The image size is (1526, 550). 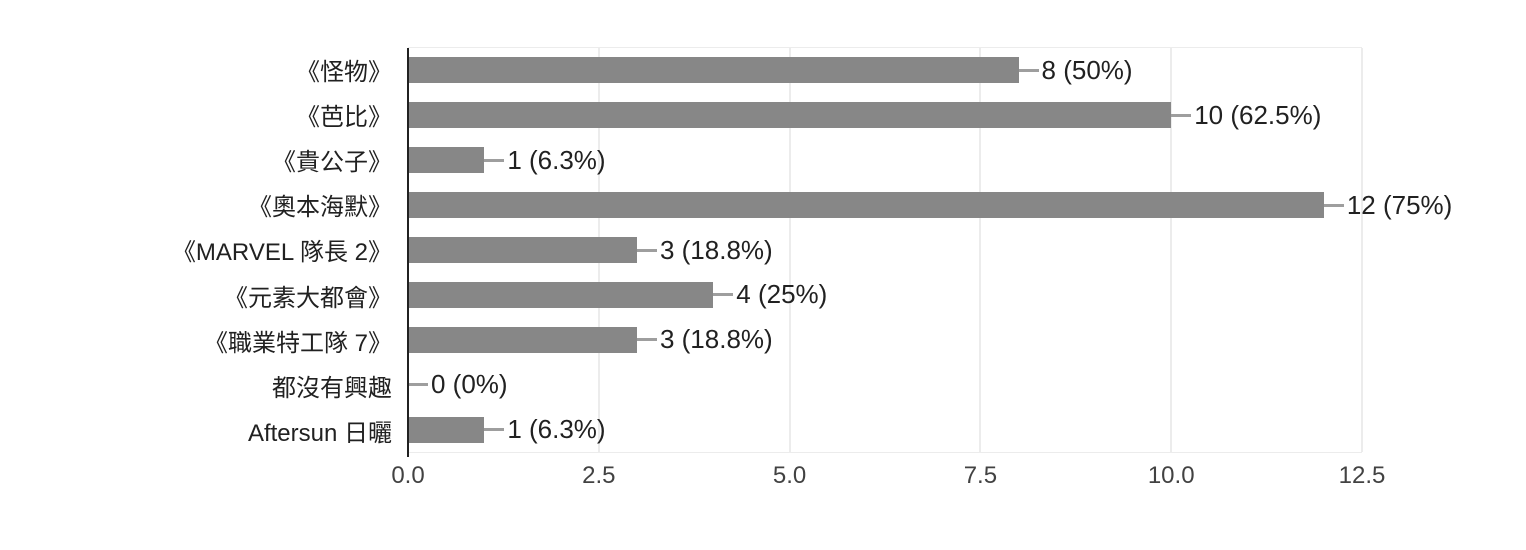 I want to click on chart-row: 8 (50%), so click(x=885, y=70).